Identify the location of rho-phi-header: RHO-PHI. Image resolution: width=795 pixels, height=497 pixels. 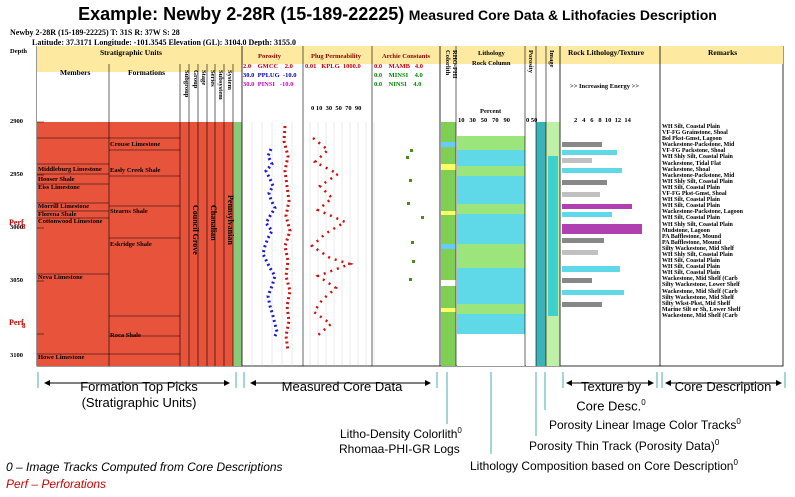
(454, 64).